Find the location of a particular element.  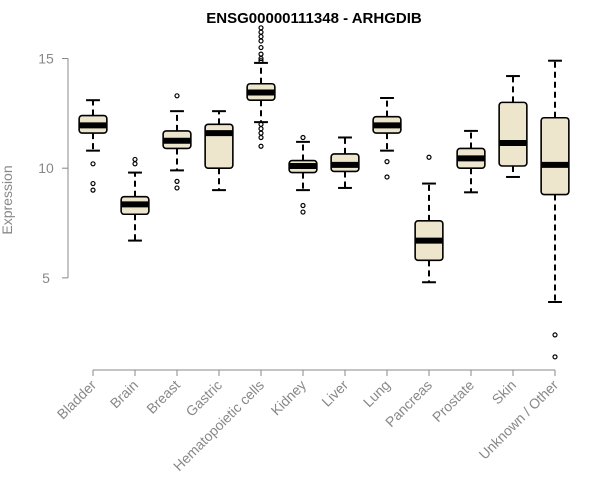

x-tick-label: Brain is located at coordinates (124, 394).